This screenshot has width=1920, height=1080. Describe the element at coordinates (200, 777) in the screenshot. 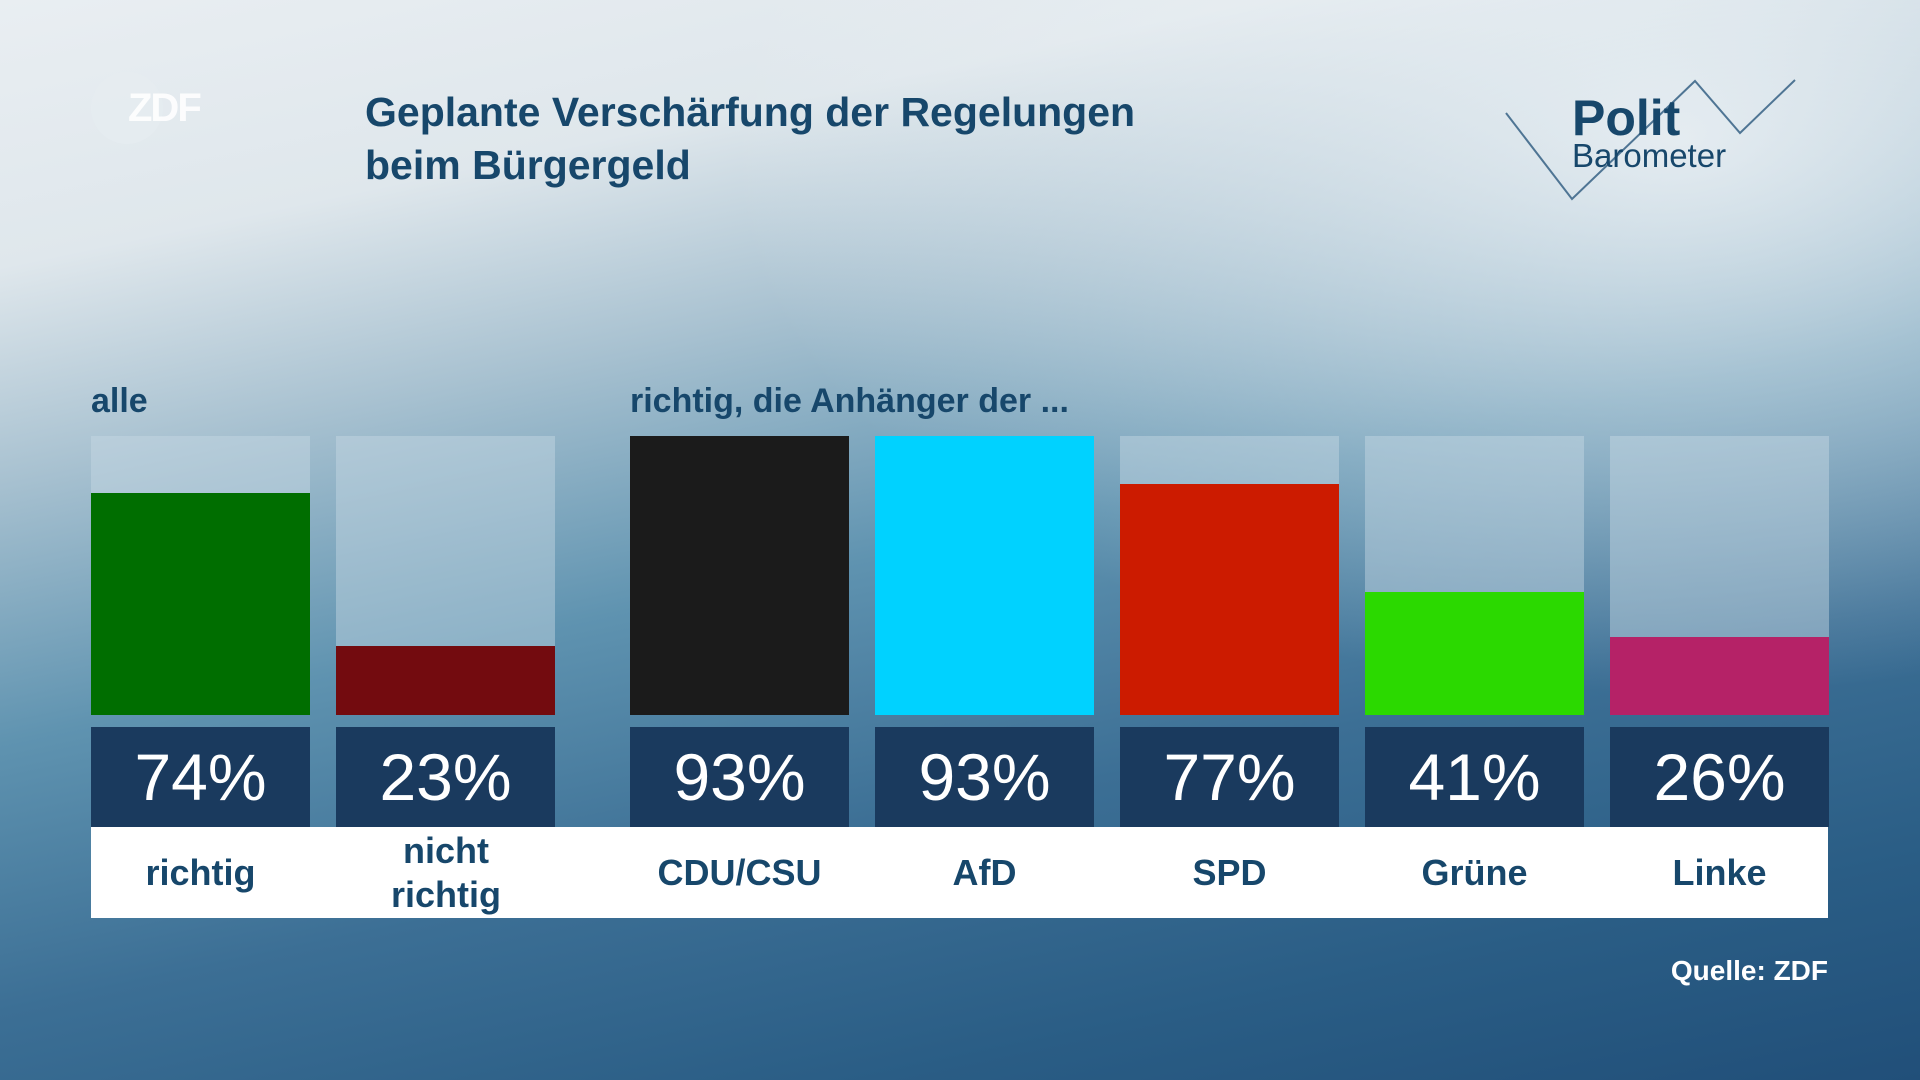

I see `value-label: 74%` at that location.